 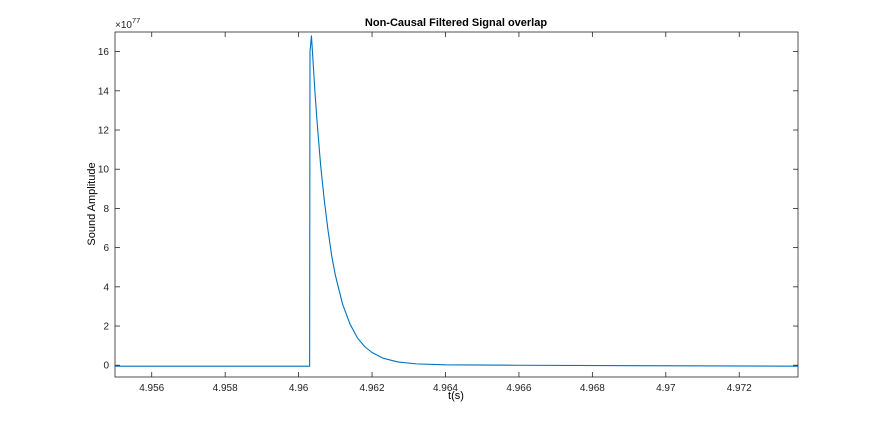 I want to click on y-axis-label: Sound Amplitude, so click(x=92, y=203).